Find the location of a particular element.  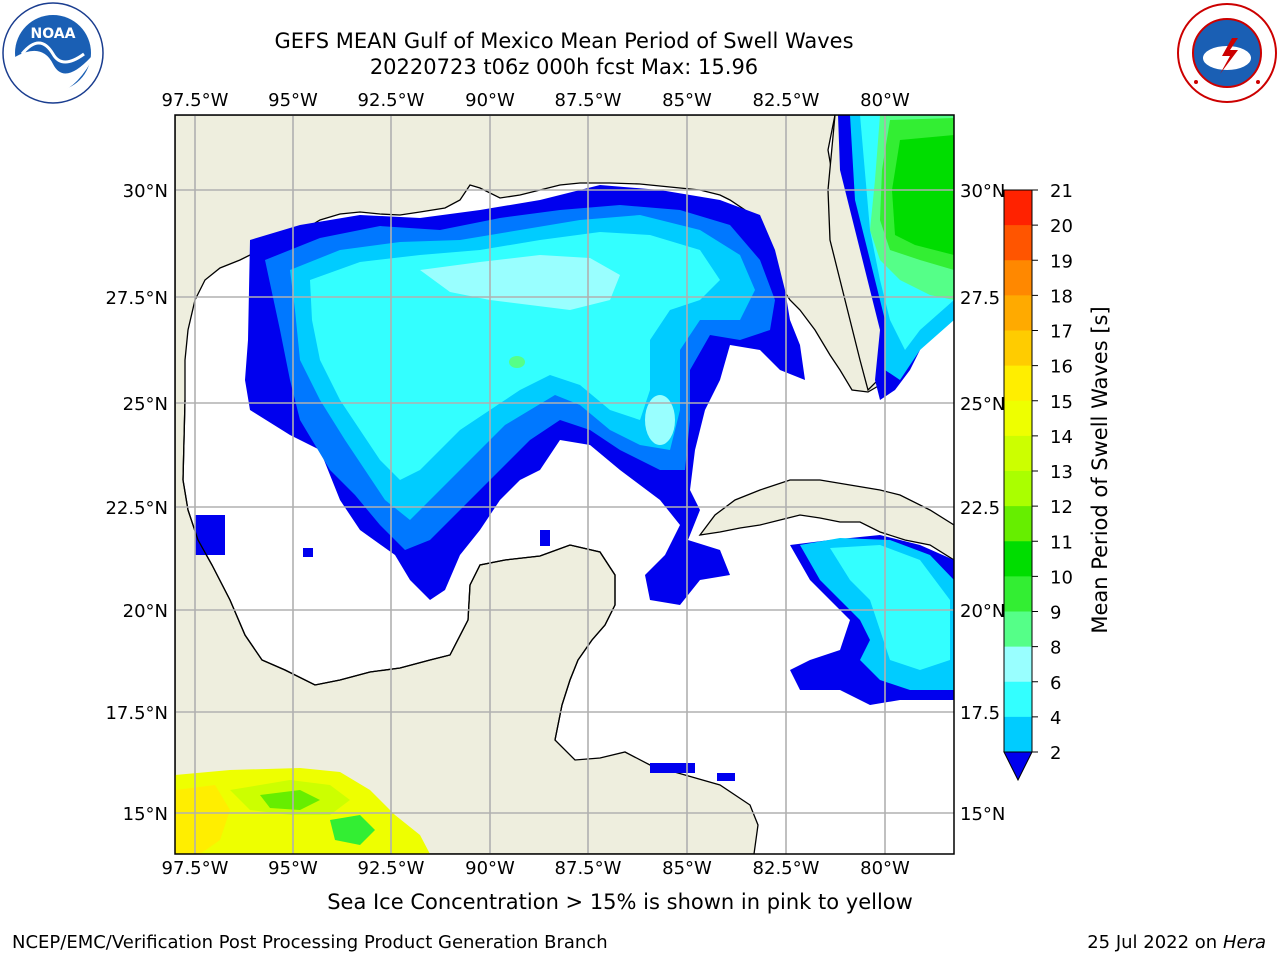

colorbar-tick-label: 11 is located at coordinates (1061, 542).